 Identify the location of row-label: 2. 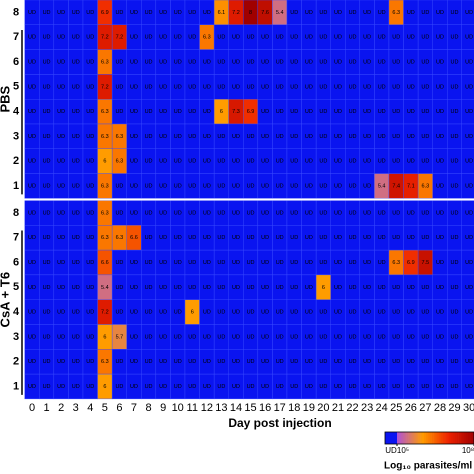
(16, 362).